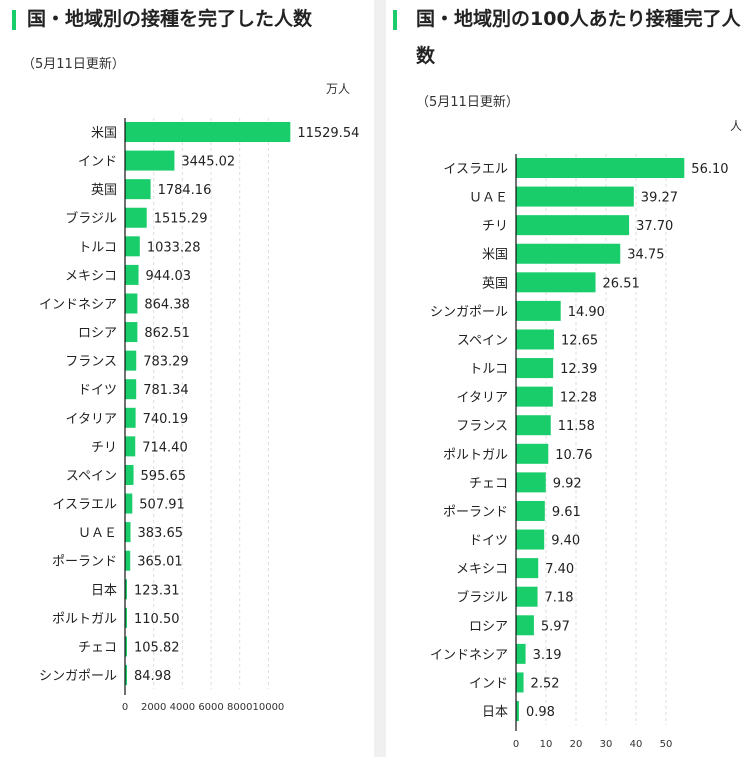  I want to click on category-label: シンガポール, so click(78, 676).